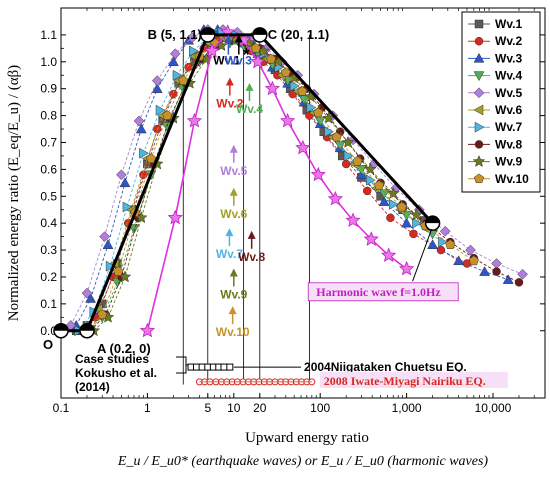 This screenshot has height=479, width=550. I want to click on key-point-leader, so click(422, 255).